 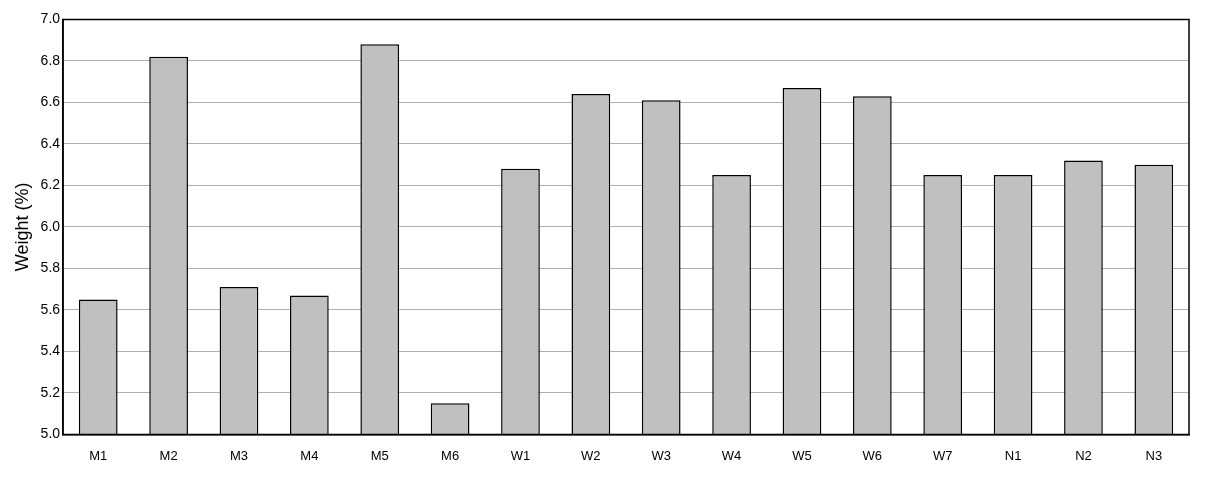 I want to click on x-tick-label: M1, so click(x=98, y=455).